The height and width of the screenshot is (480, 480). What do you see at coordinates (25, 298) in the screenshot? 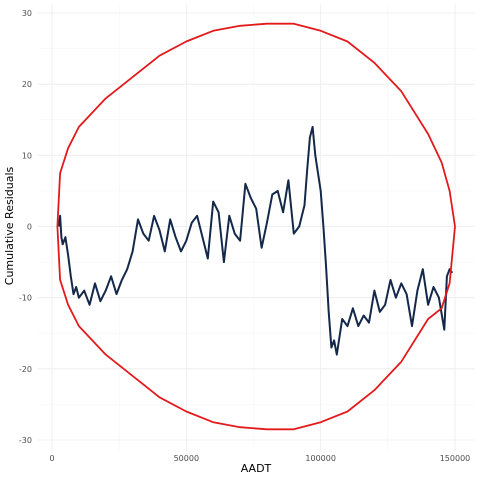
I see `y-tick-label: -10` at bounding box center [25, 298].